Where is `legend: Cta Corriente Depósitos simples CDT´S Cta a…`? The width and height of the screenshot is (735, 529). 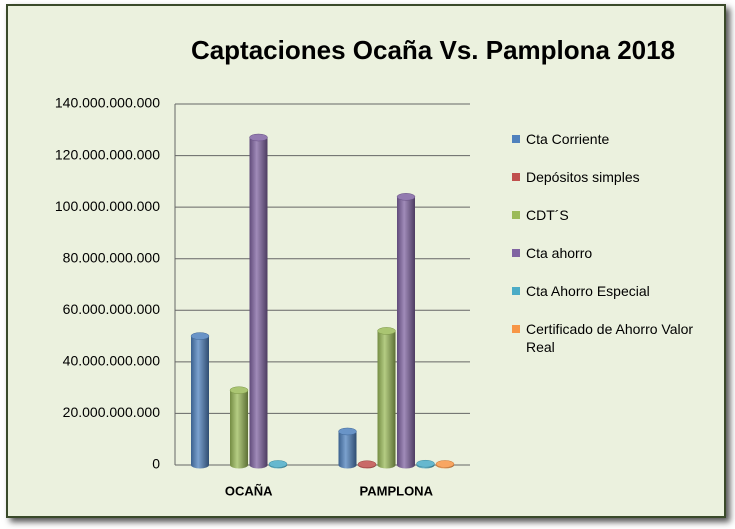
legend: Cta Corriente Depósitos simples CDT´S Cta a… is located at coordinates (612, 253).